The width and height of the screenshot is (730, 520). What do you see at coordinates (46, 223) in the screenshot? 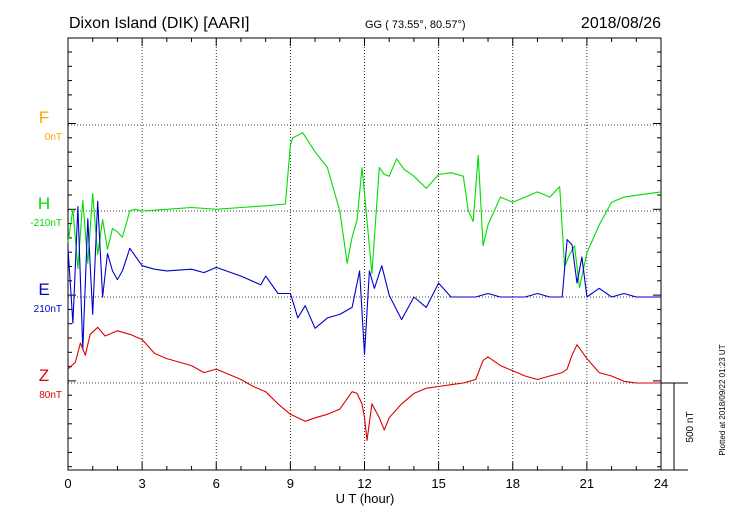
I see `series-baseline-h: -210nT` at bounding box center [46, 223].